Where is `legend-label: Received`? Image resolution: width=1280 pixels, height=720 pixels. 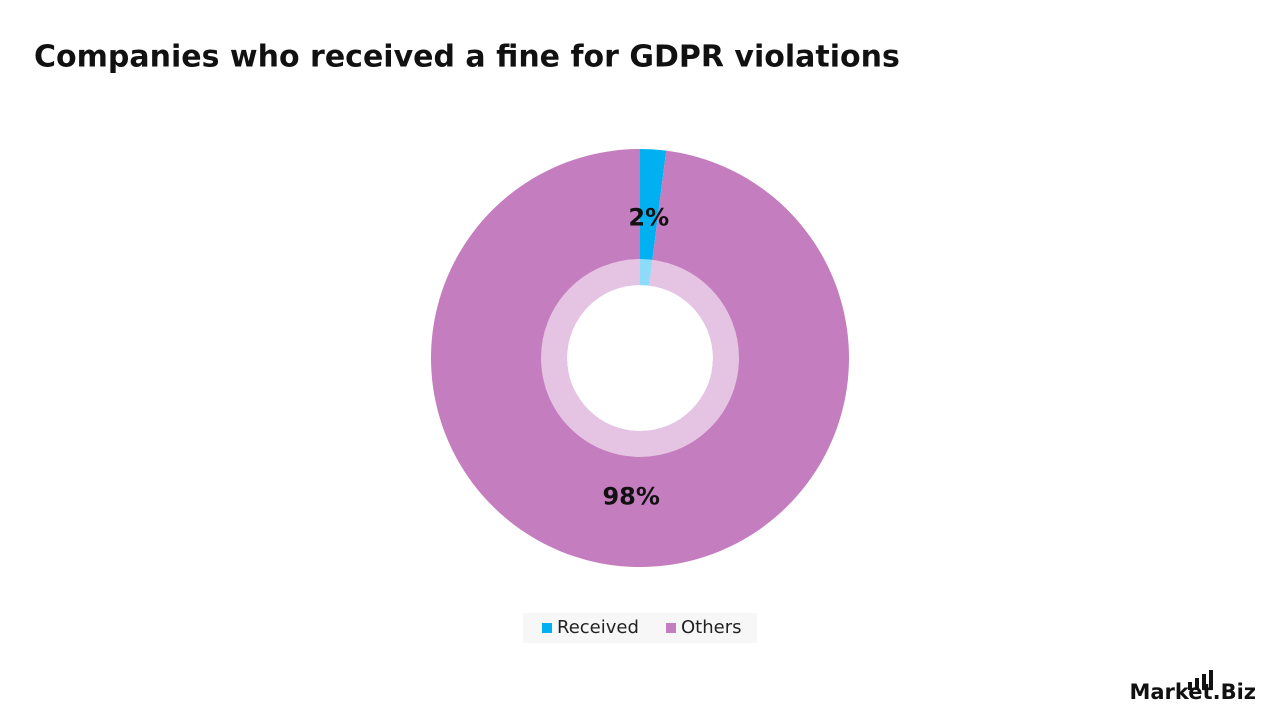 legend-label: Received is located at coordinates (598, 627).